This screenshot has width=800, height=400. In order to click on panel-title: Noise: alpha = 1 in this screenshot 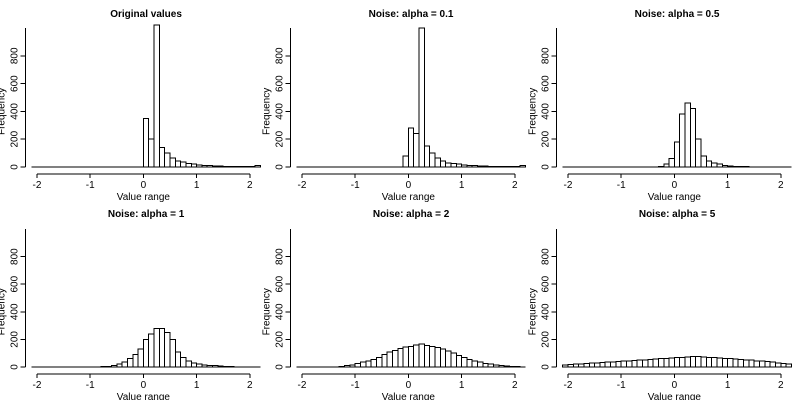, I will do `click(146, 214)`.